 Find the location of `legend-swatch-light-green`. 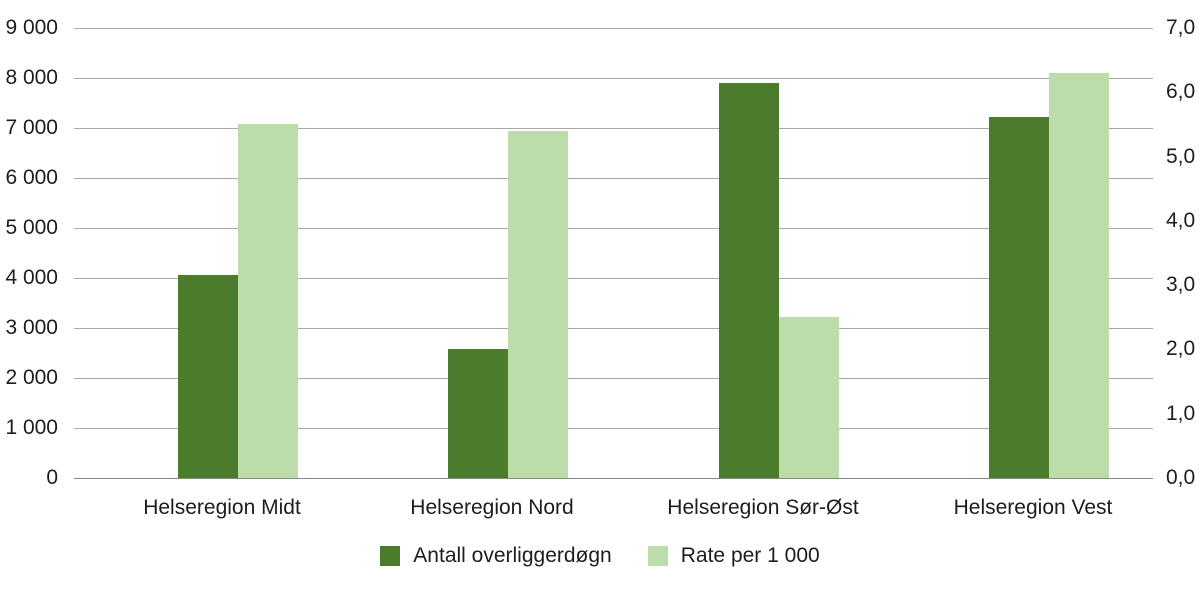

legend-swatch-light-green is located at coordinates (657, 556).